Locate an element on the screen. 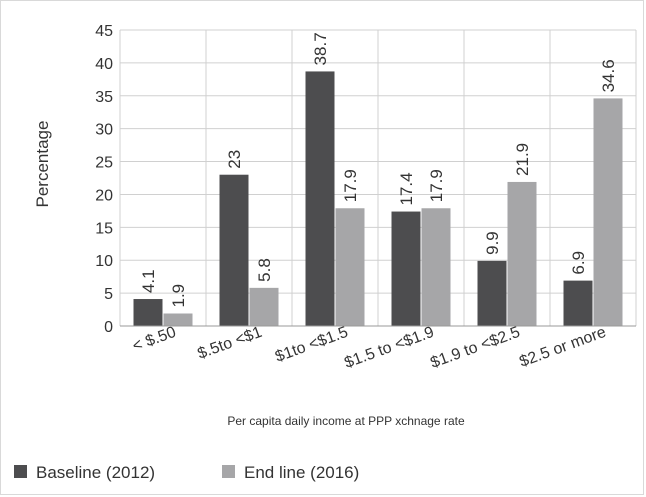 The width and height of the screenshot is (646, 497). data-label: 38.7 is located at coordinates (320, 48).